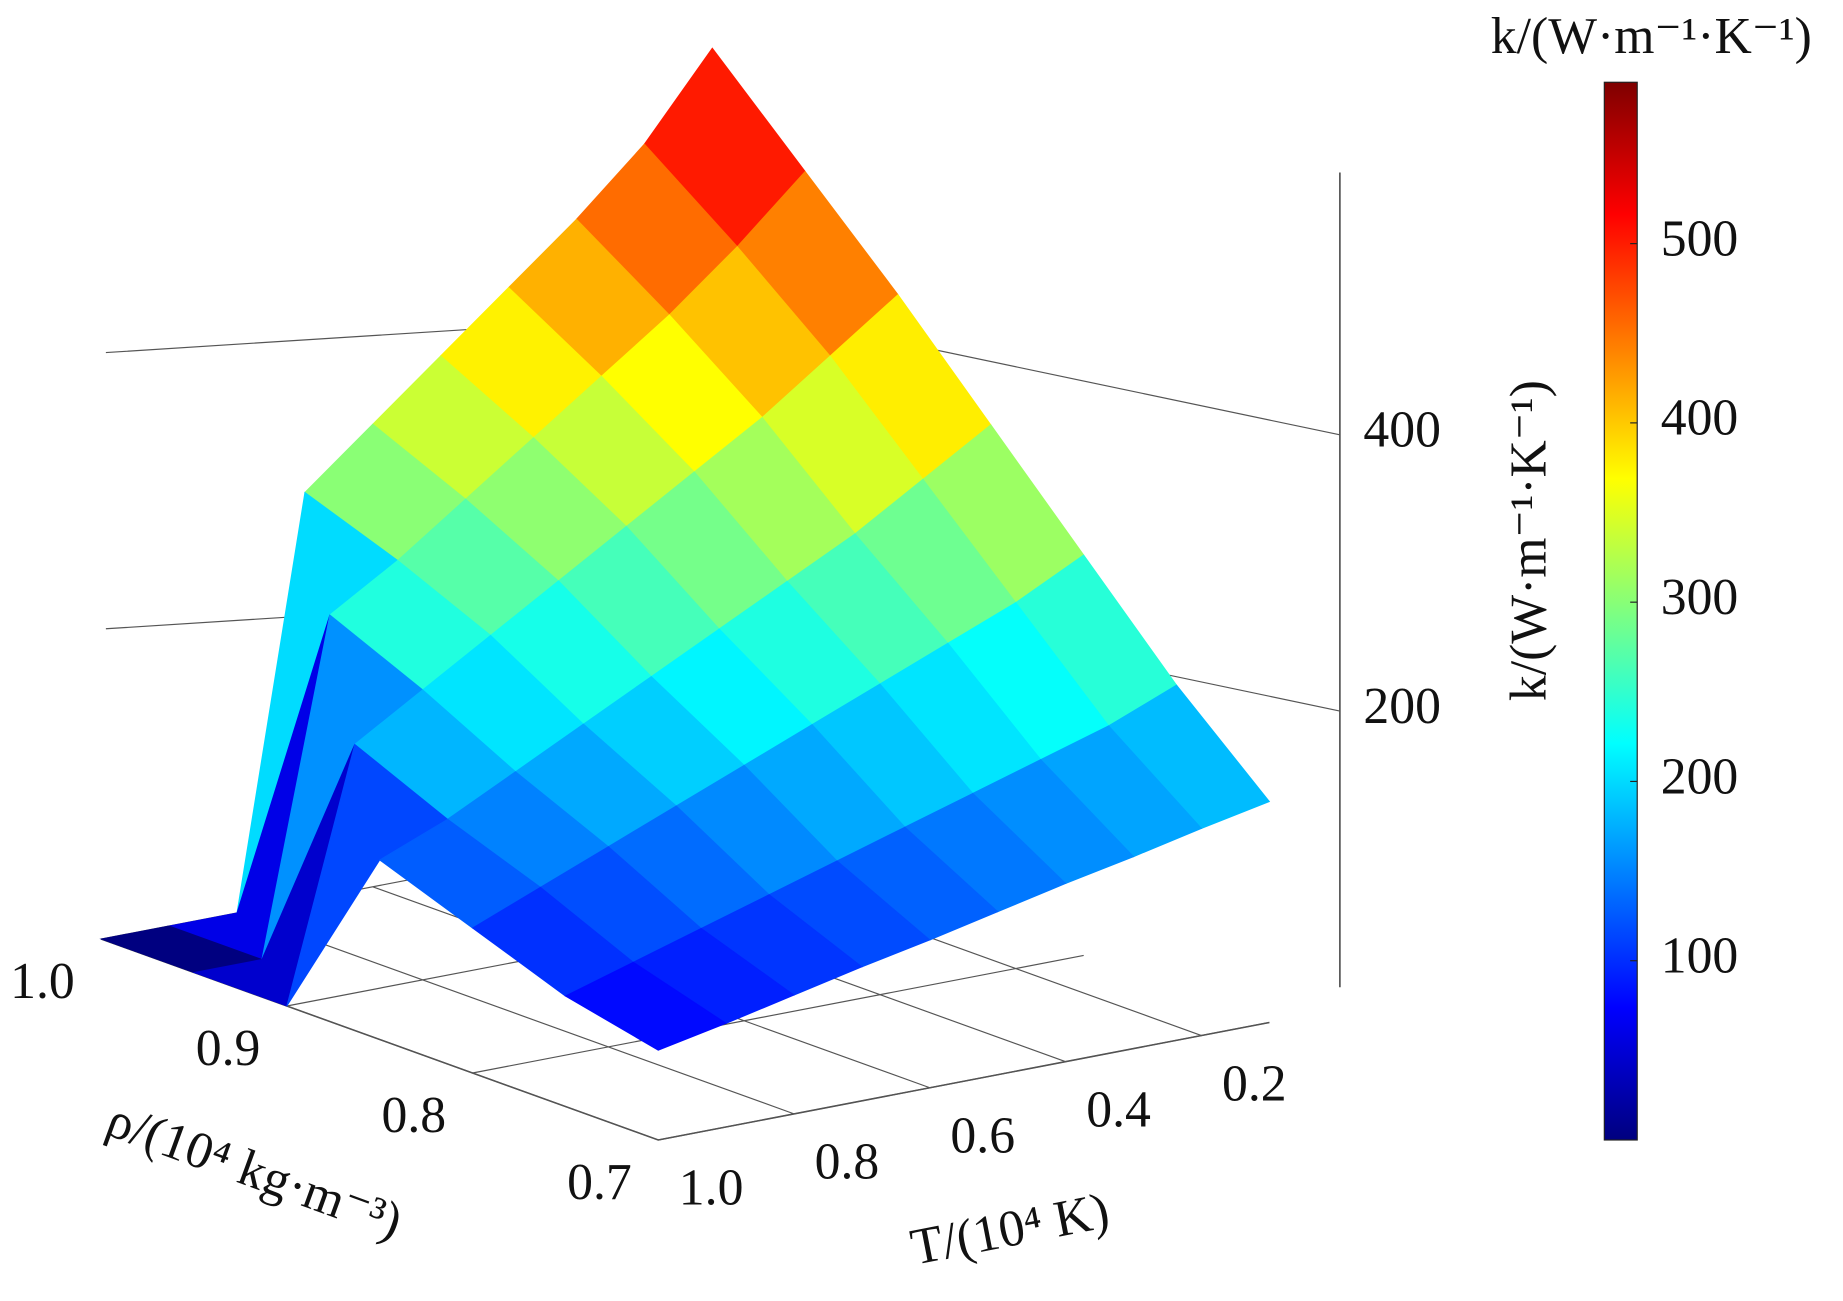 This screenshot has height=1301, width=1843. I want to click on y-tick-label: 0.7, so click(599, 1182).